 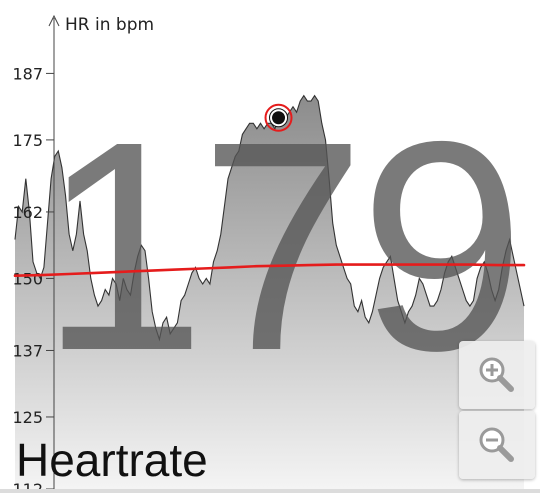 What do you see at coordinates (109, 25) in the screenshot?
I see `y-axis-title: HR in bpm` at bounding box center [109, 25].